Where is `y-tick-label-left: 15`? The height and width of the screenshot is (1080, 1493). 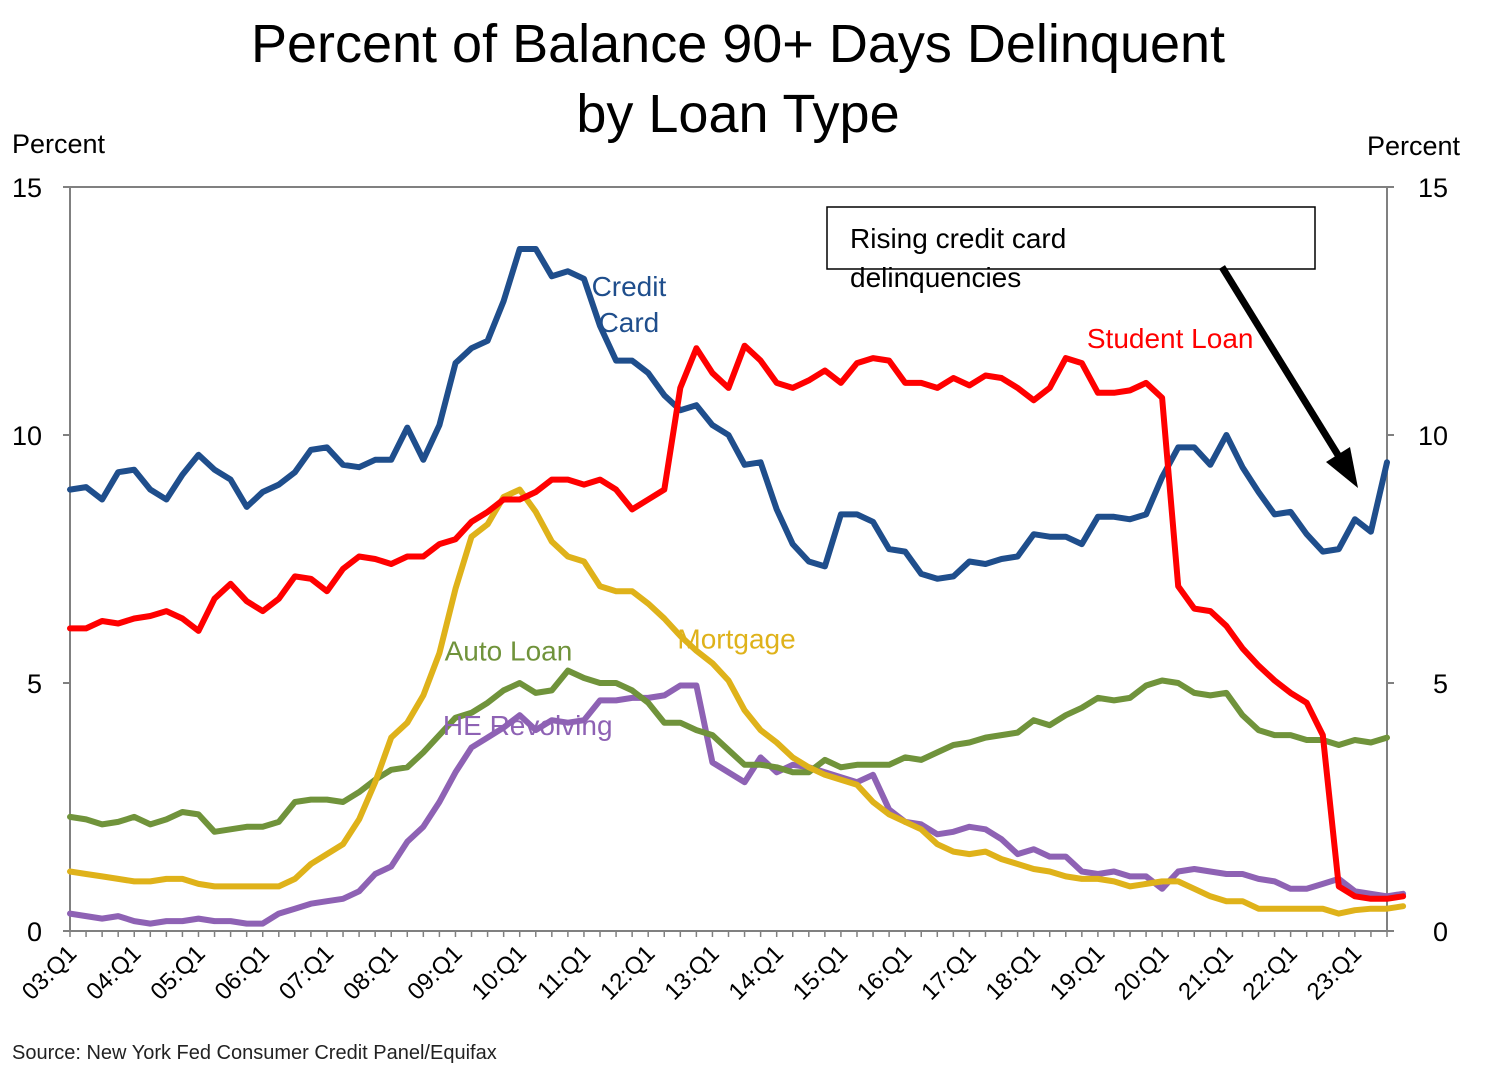
y-tick-label-left: 15 is located at coordinates (27, 188).